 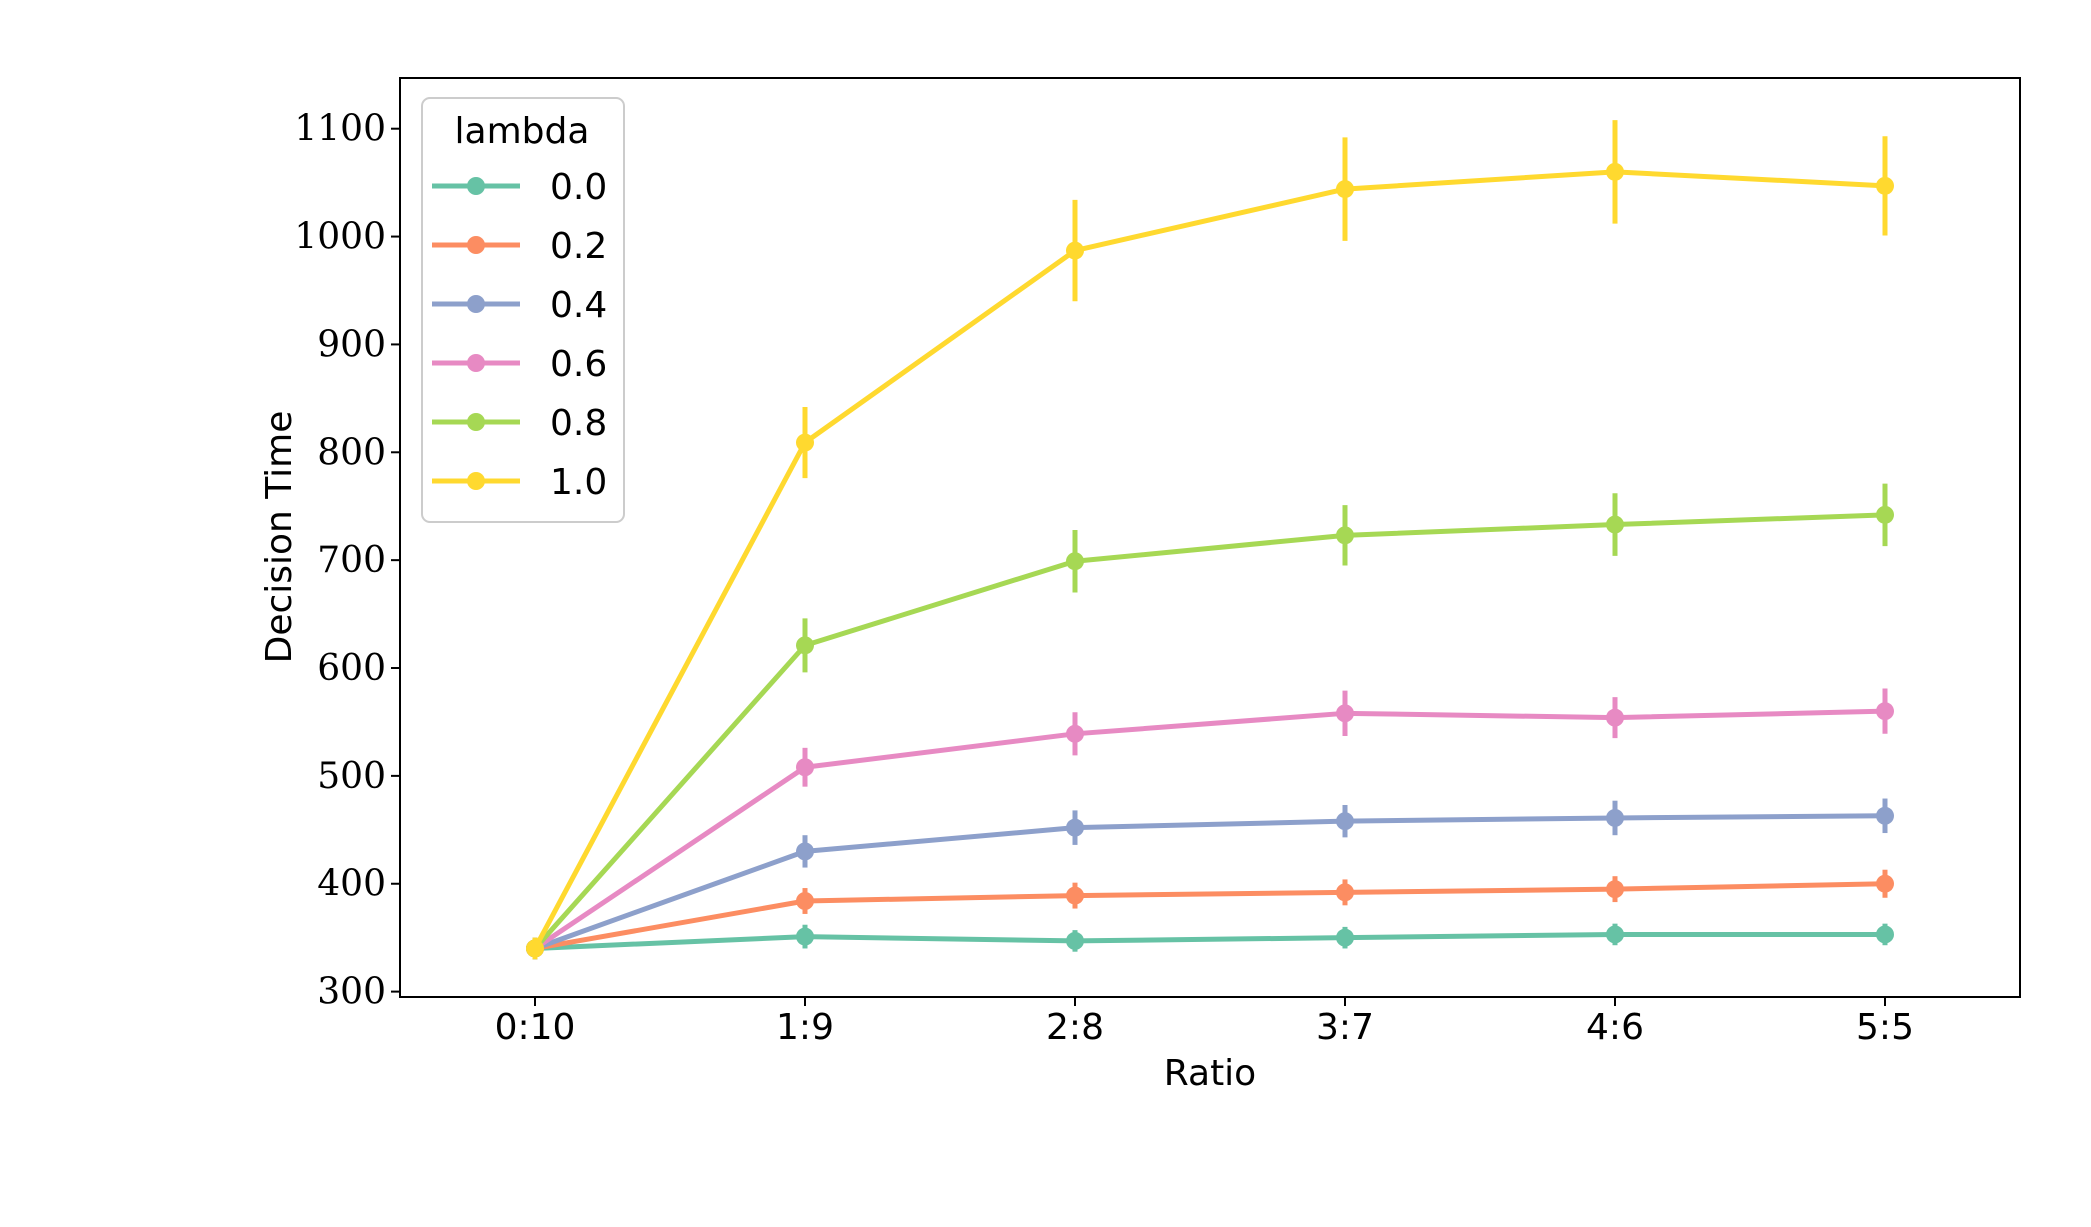 What do you see at coordinates (279, 537) in the screenshot?
I see `y-axis-label: Decision Time` at bounding box center [279, 537].